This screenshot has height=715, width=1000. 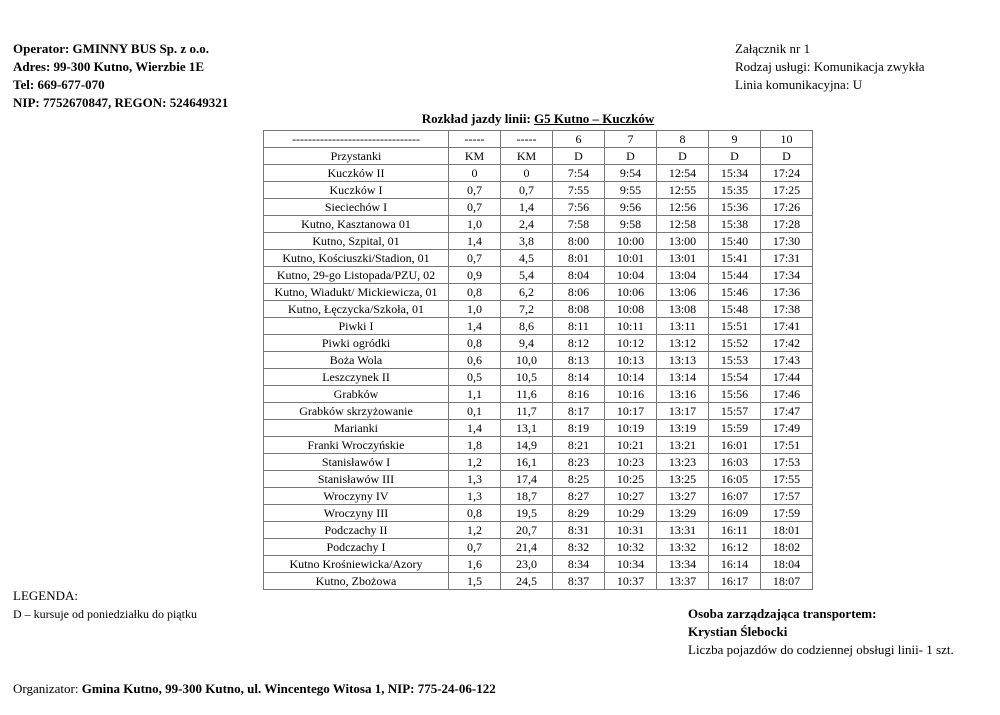 I want to click on time-cell: 8:19, so click(x=578, y=428).